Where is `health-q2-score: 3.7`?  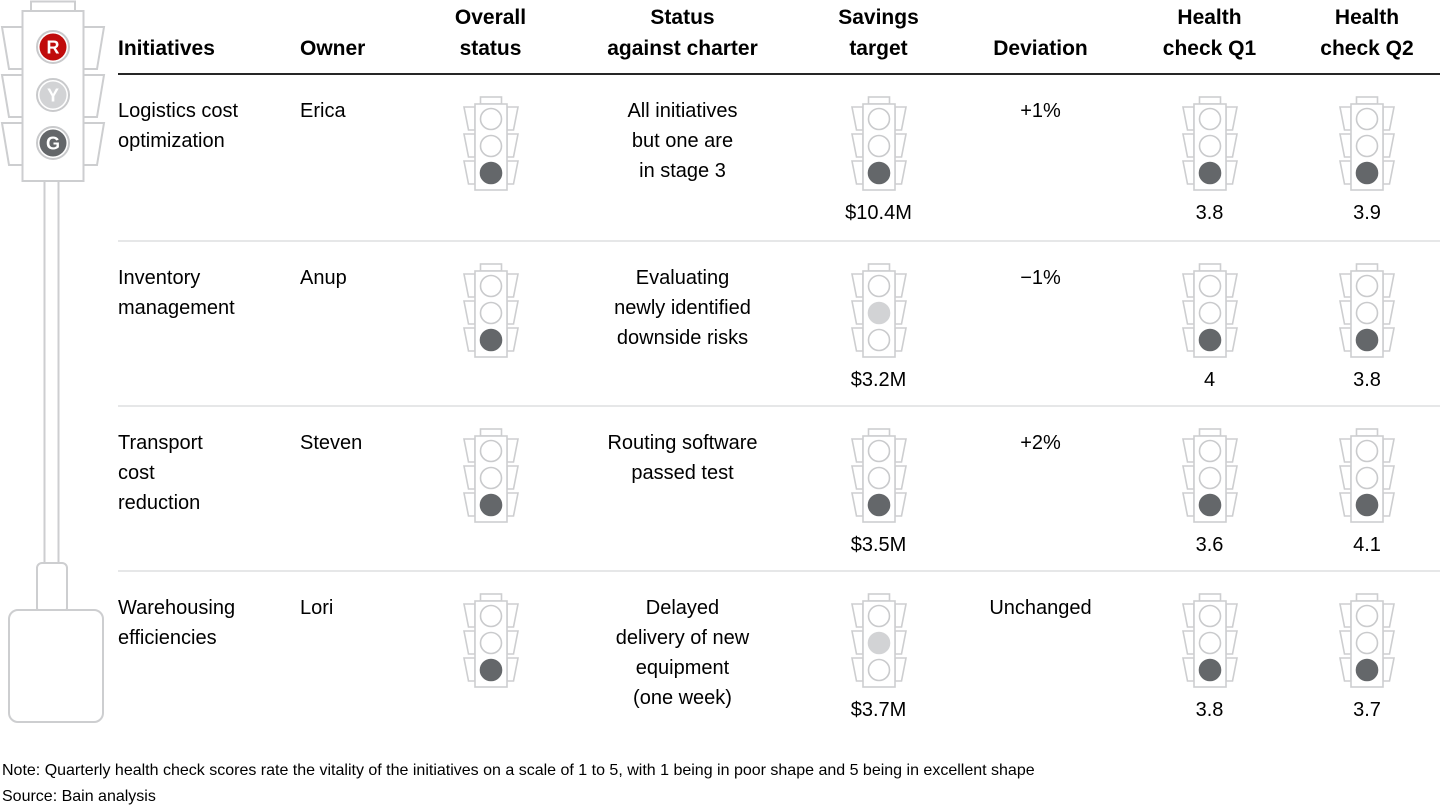 health-q2-score: 3.7 is located at coordinates (1367, 710).